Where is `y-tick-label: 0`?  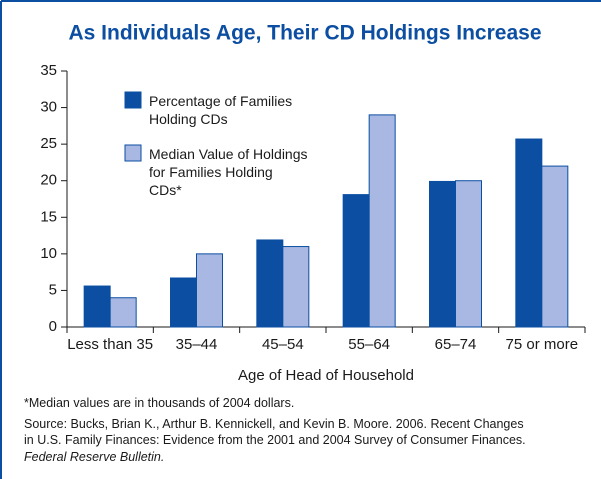 y-tick-label: 0 is located at coordinates (53, 326).